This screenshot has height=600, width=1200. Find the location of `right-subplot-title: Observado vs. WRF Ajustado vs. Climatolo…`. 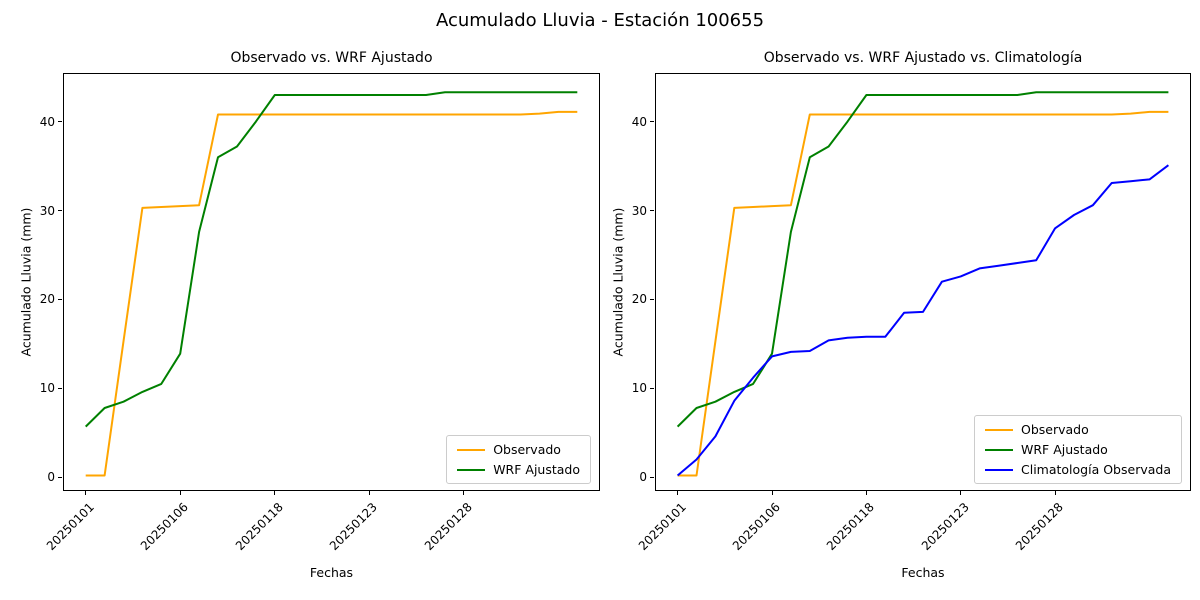

right-subplot-title: Observado vs. WRF Ajustado vs. Climatolo… is located at coordinates (923, 58).